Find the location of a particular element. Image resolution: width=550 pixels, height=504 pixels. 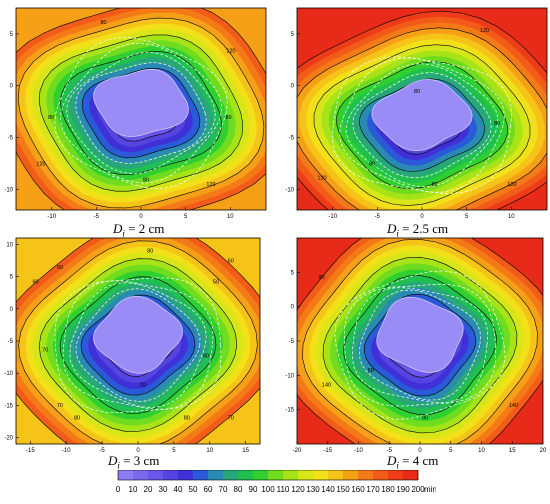

x-tick-label: 5 is located at coordinates (451, 451).